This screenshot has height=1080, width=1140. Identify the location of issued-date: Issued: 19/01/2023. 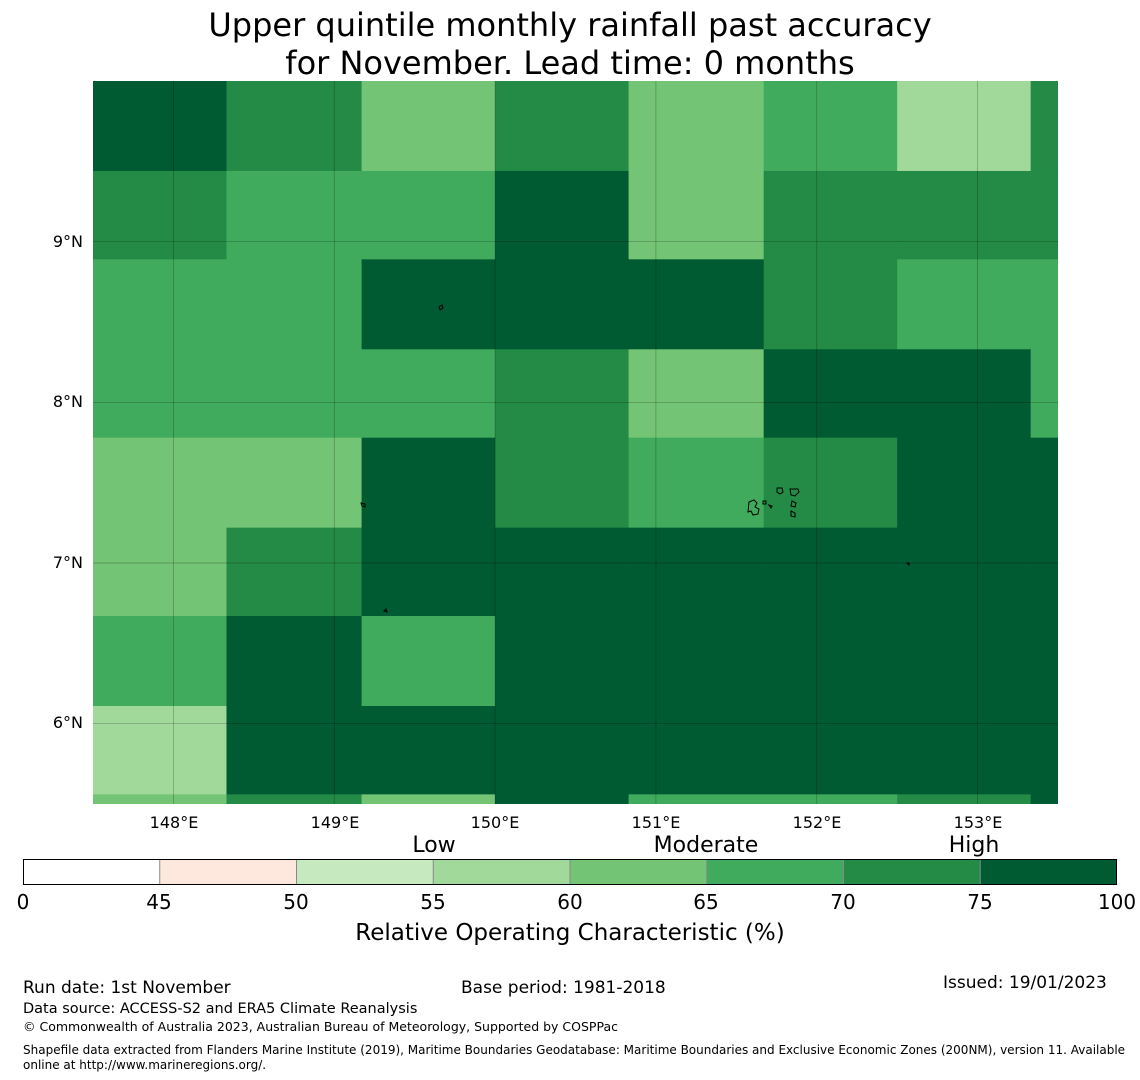
(1025, 983).